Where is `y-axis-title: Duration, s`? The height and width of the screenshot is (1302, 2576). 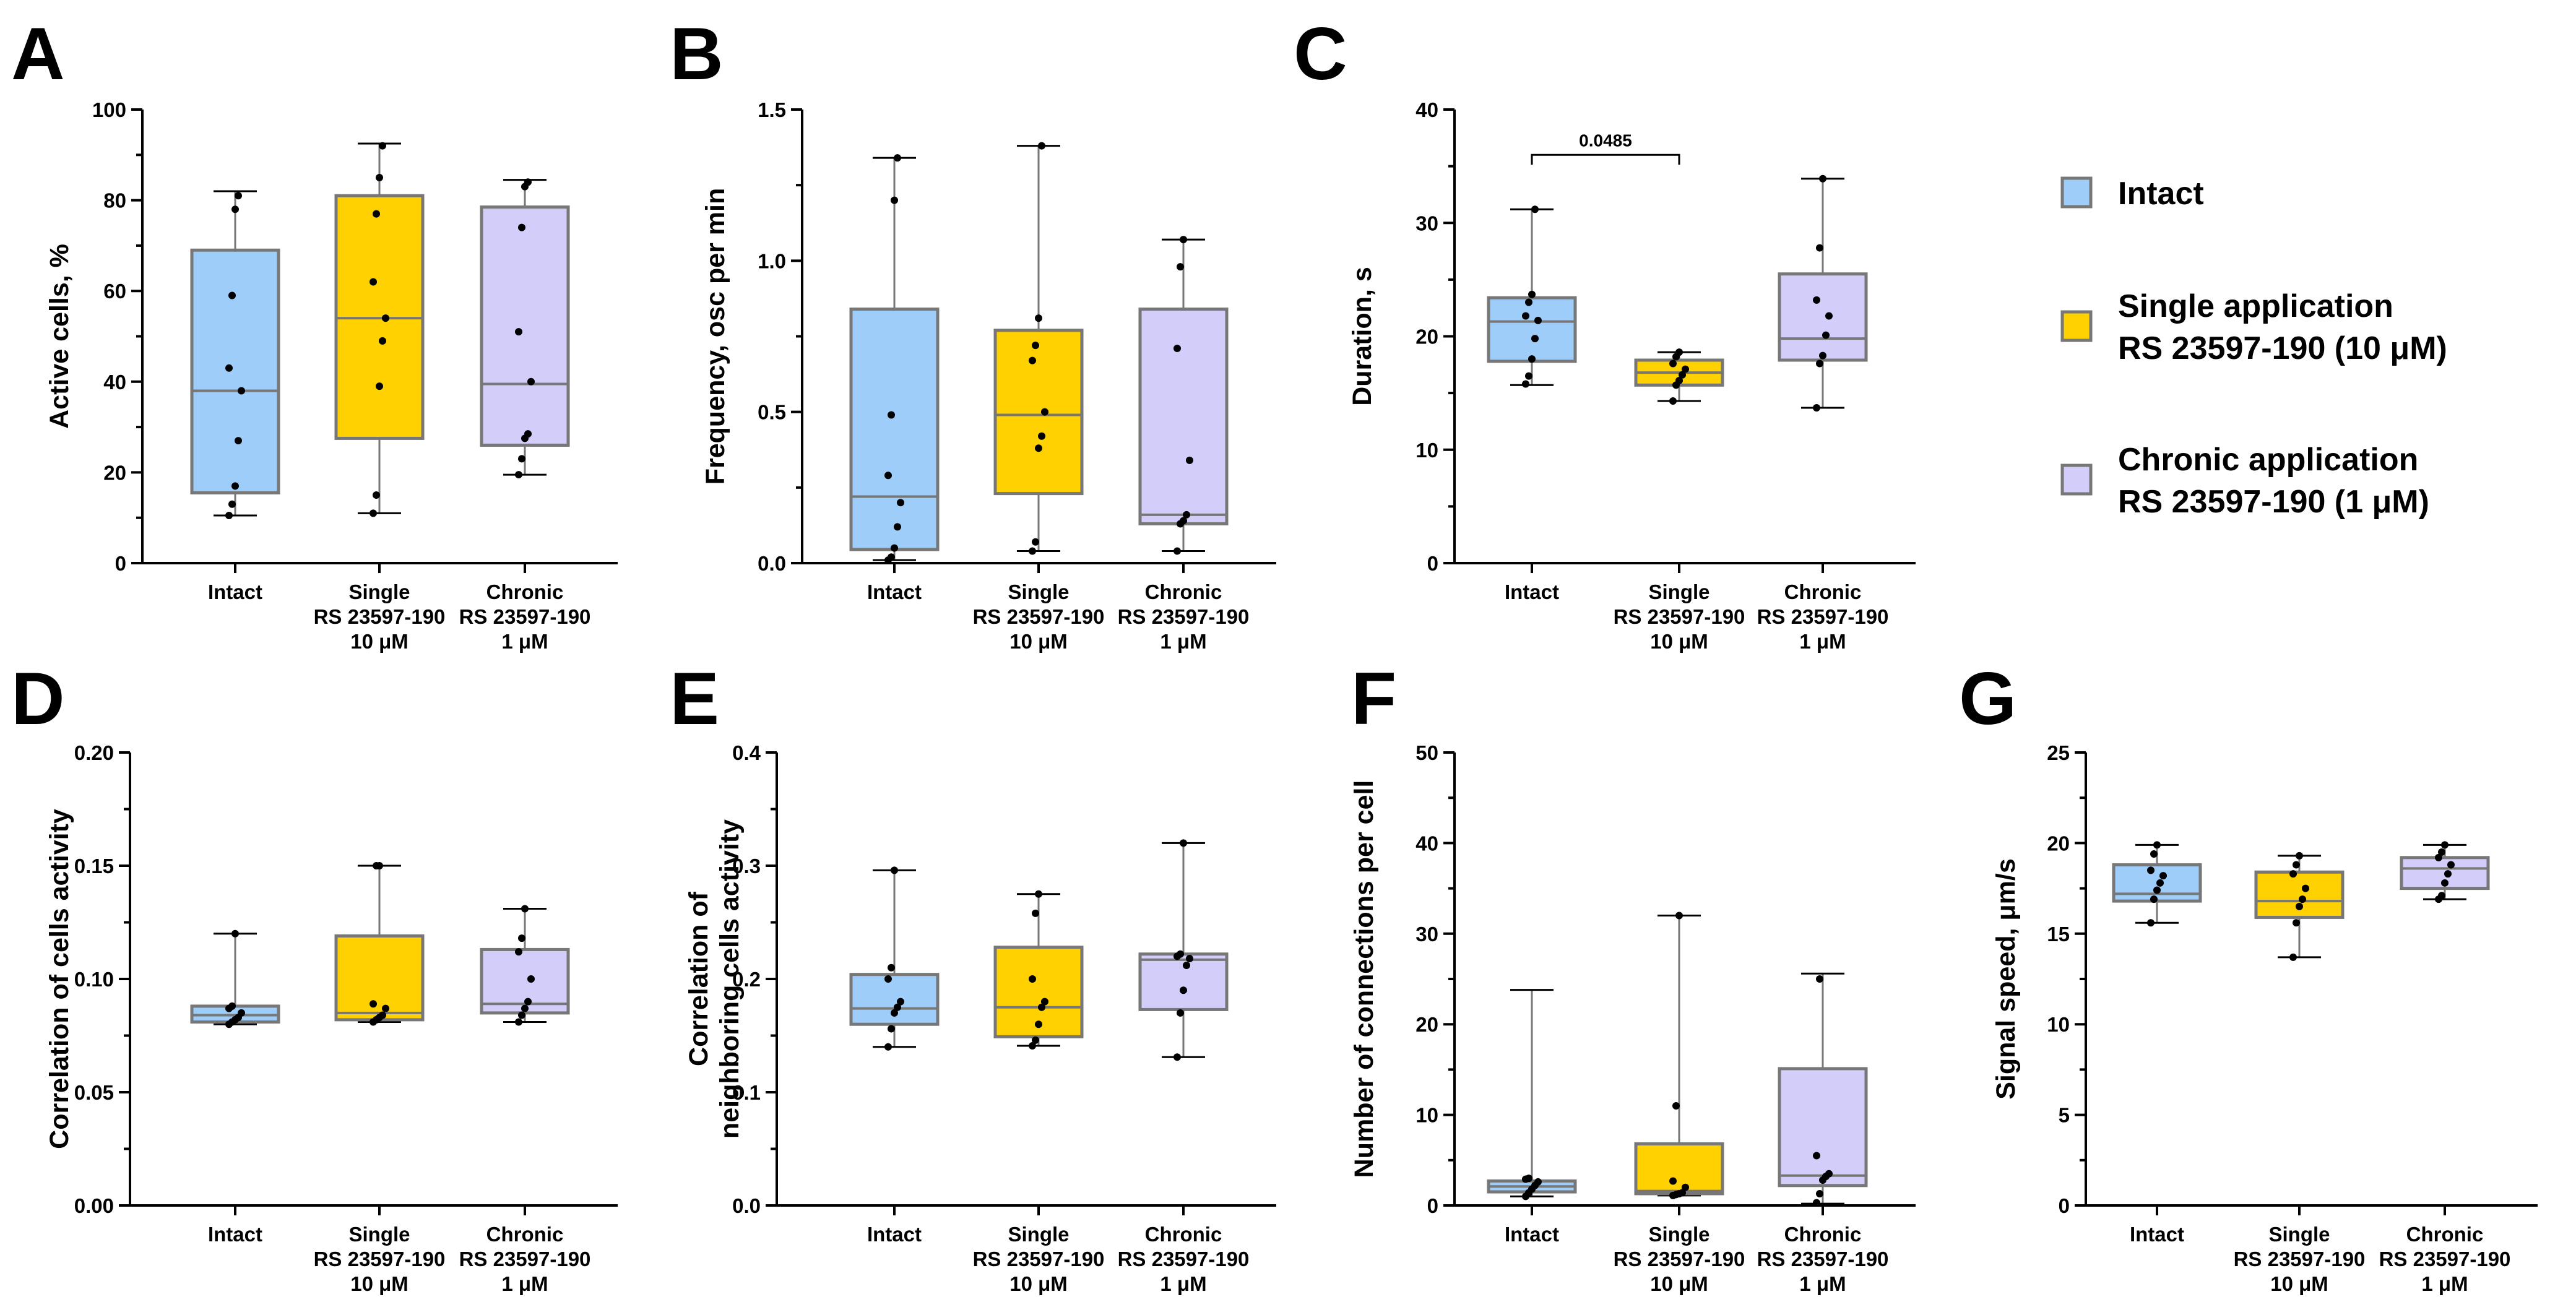 y-axis-title: Duration, s is located at coordinates (1362, 337).